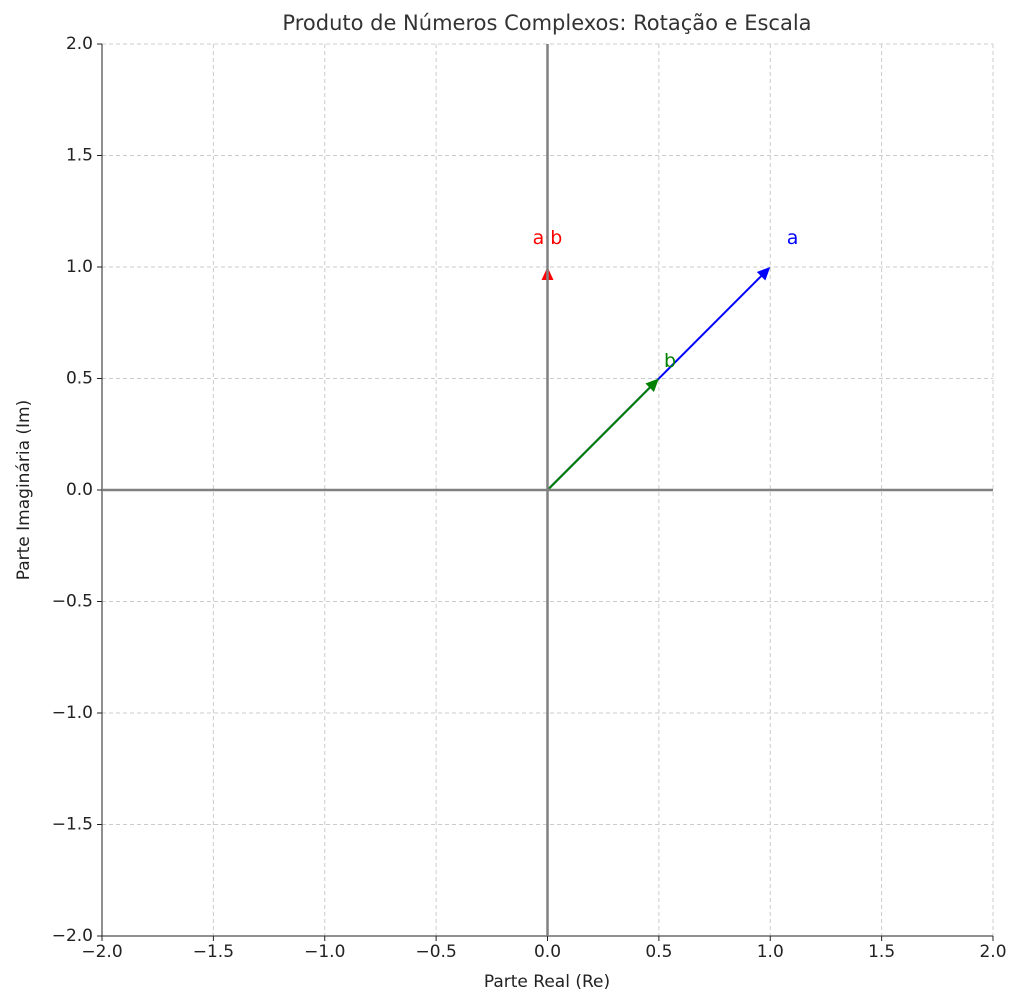 This screenshot has height=1005, width=1024. Describe the element at coordinates (72, 936) in the screenshot. I see `y-tick-label: −2.0` at that location.